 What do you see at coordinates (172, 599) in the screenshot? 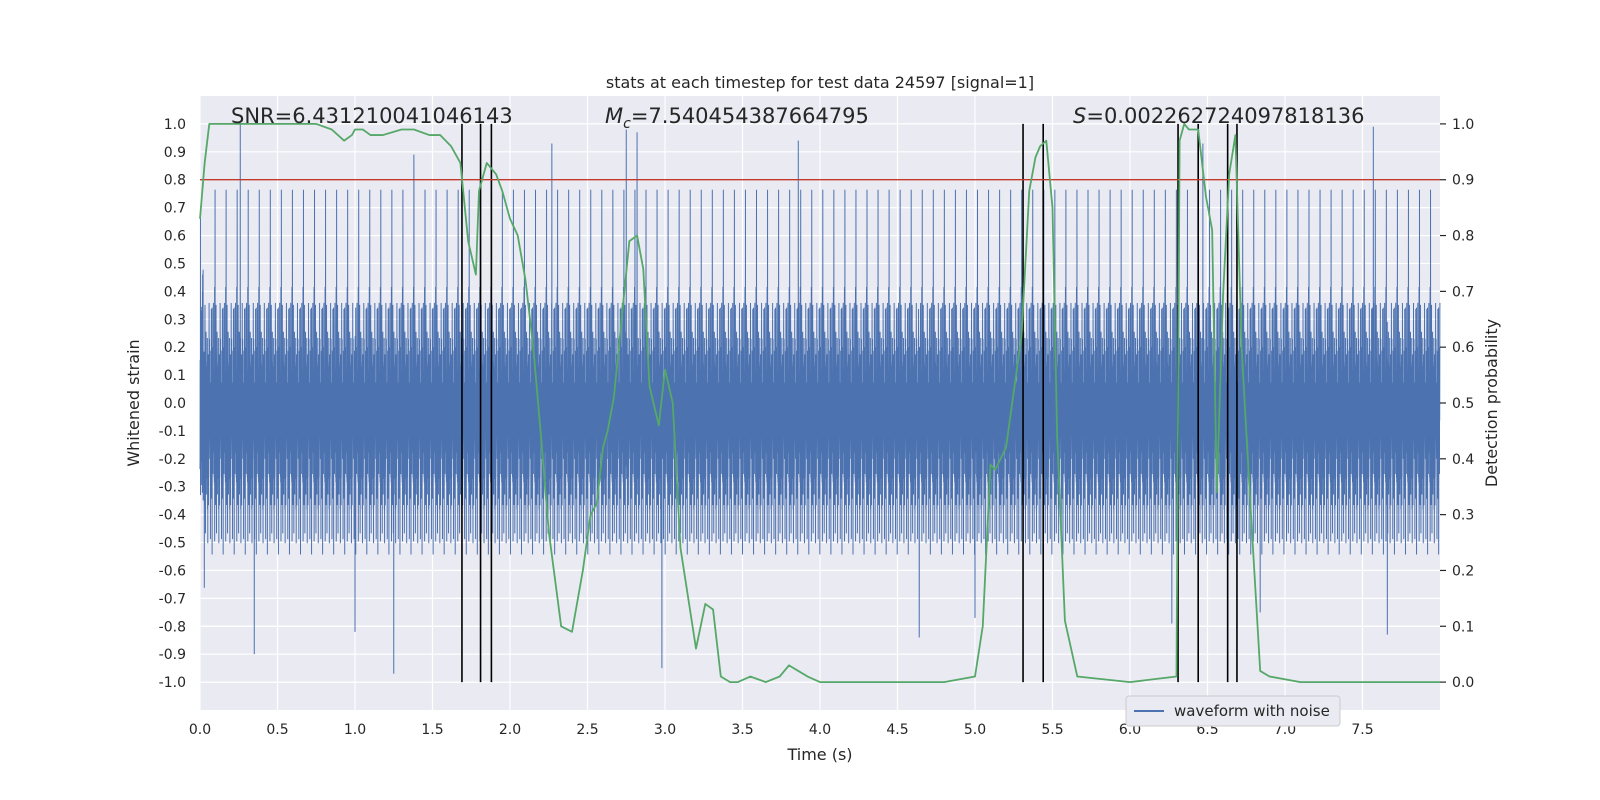
I see `y-left-tick-label: -0.7` at bounding box center [172, 599].